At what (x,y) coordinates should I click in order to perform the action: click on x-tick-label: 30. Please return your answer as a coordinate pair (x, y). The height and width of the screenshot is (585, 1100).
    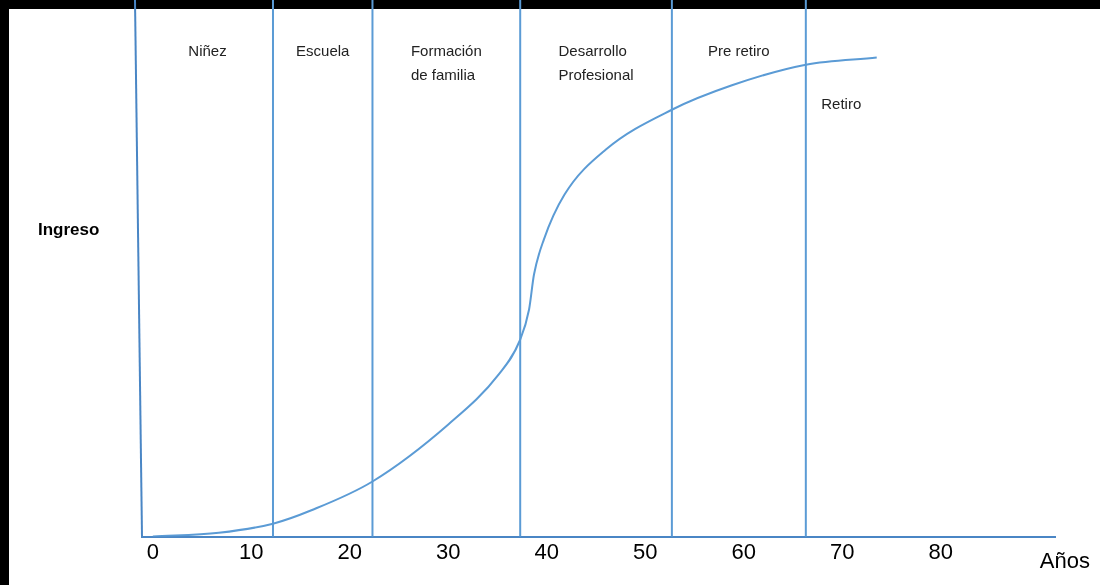
    Looking at the image, I should click on (448, 551).